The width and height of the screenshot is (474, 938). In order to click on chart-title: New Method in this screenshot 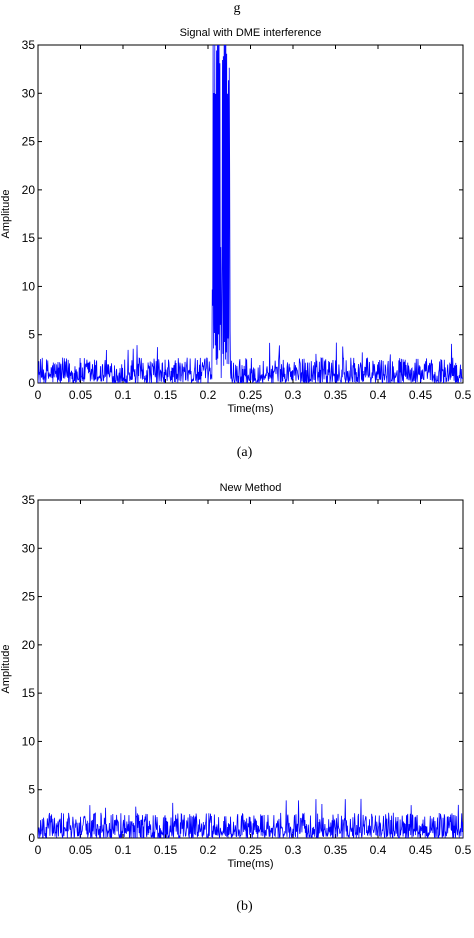, I will do `click(251, 488)`.